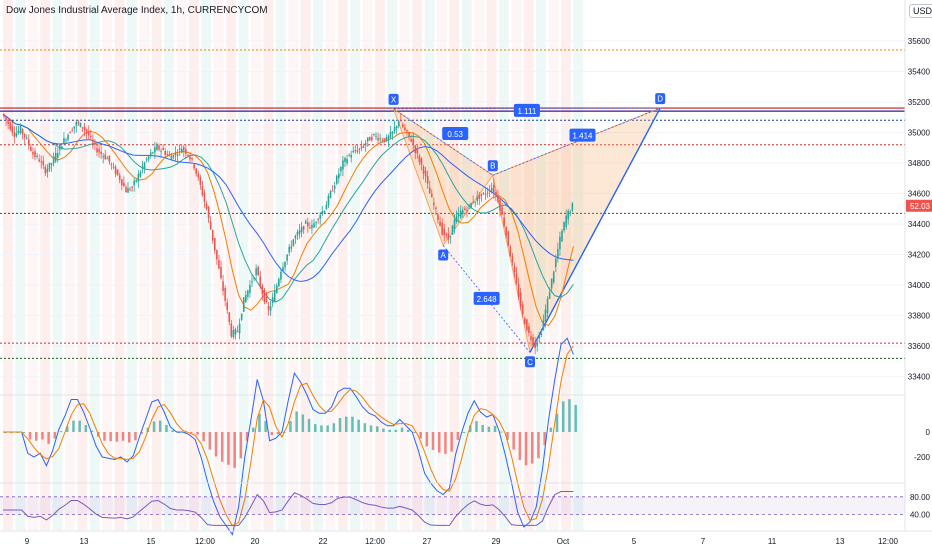 This screenshot has height=550, width=932. I want to click on time-tick-label: 5, so click(634, 541).